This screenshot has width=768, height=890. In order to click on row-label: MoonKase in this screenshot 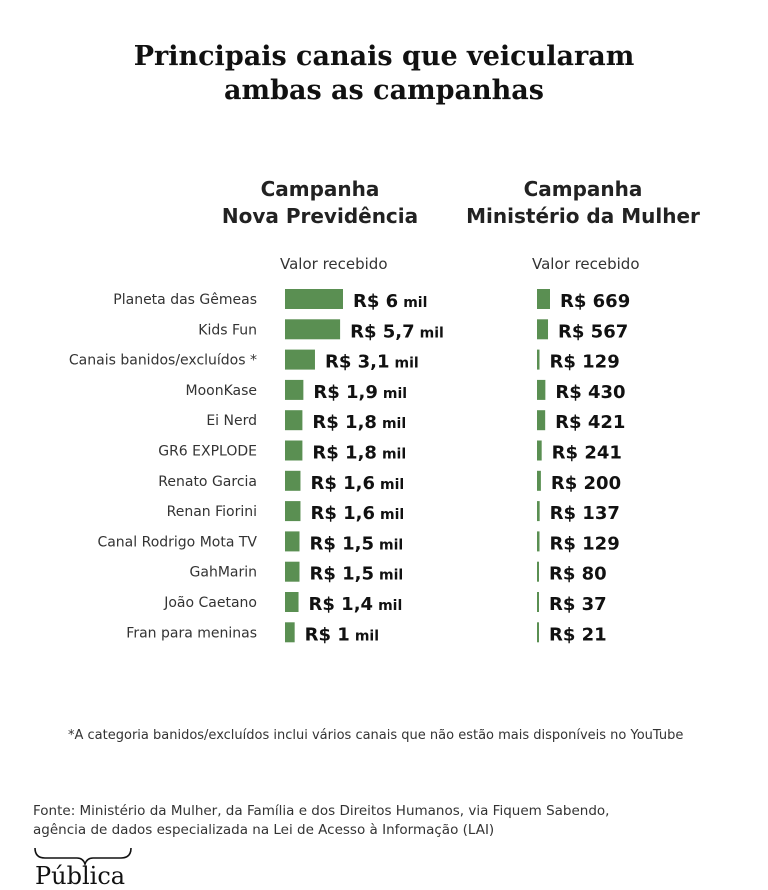, I will do `click(221, 391)`.